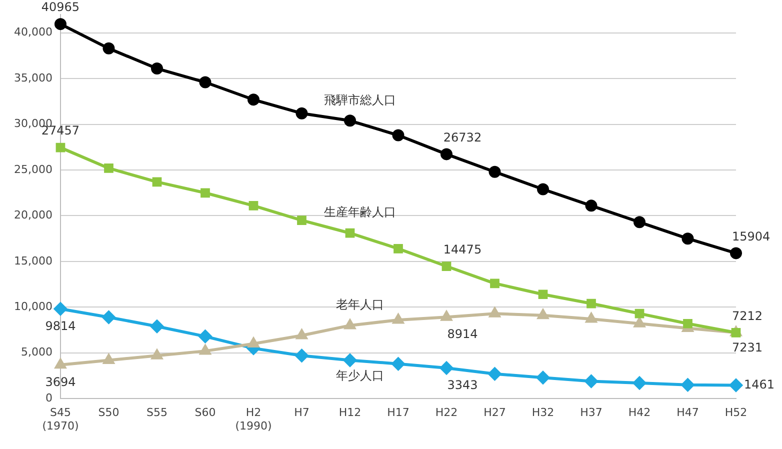 The height and width of the screenshot is (449, 782). I want to click on y-tick-label: 5,000, so click(36, 352).